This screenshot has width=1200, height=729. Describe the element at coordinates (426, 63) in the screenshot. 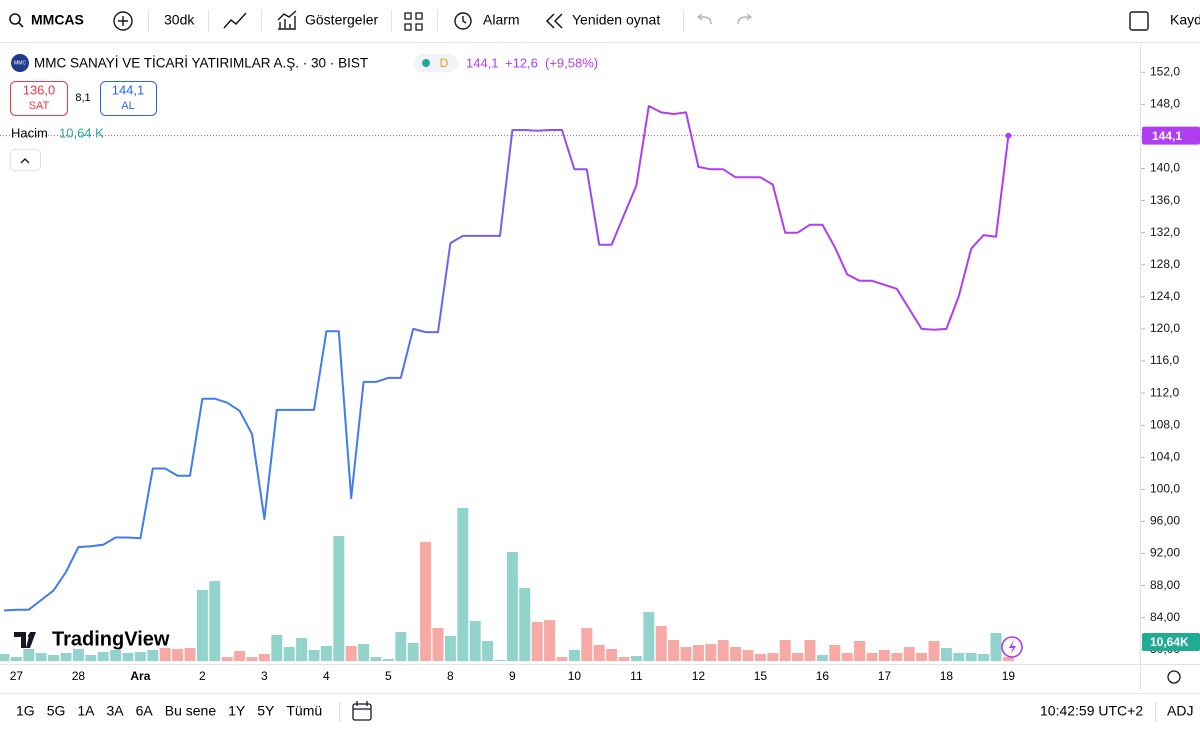

I see `status-dot` at that location.